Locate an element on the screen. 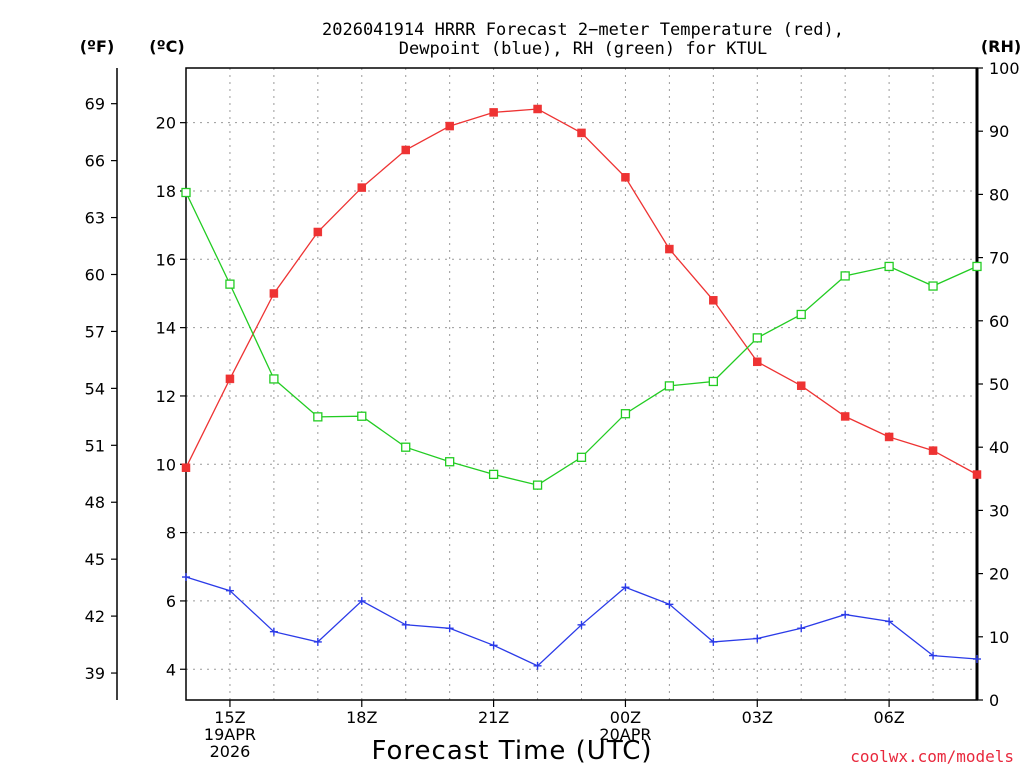  fahrenheit-tick-label: 60 is located at coordinates (95, 274).